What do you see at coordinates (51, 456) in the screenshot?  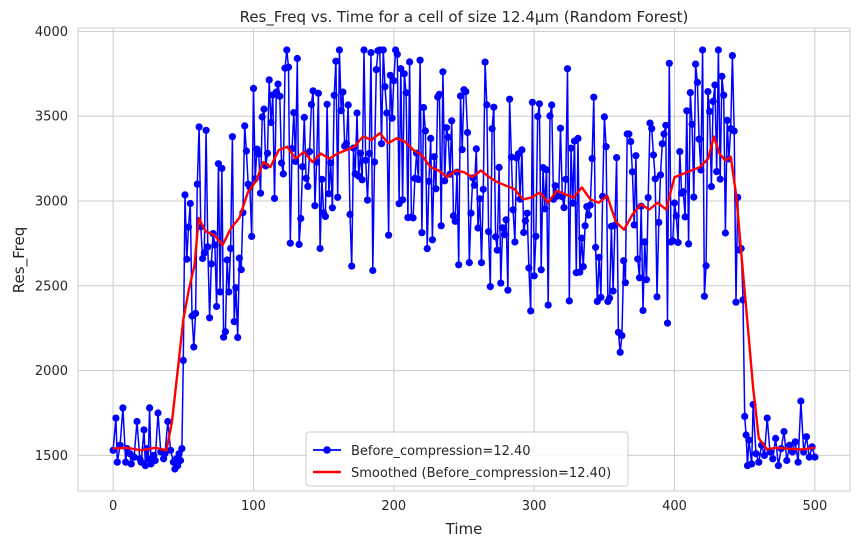 I see `y-tick-label: 1500` at bounding box center [51, 456].